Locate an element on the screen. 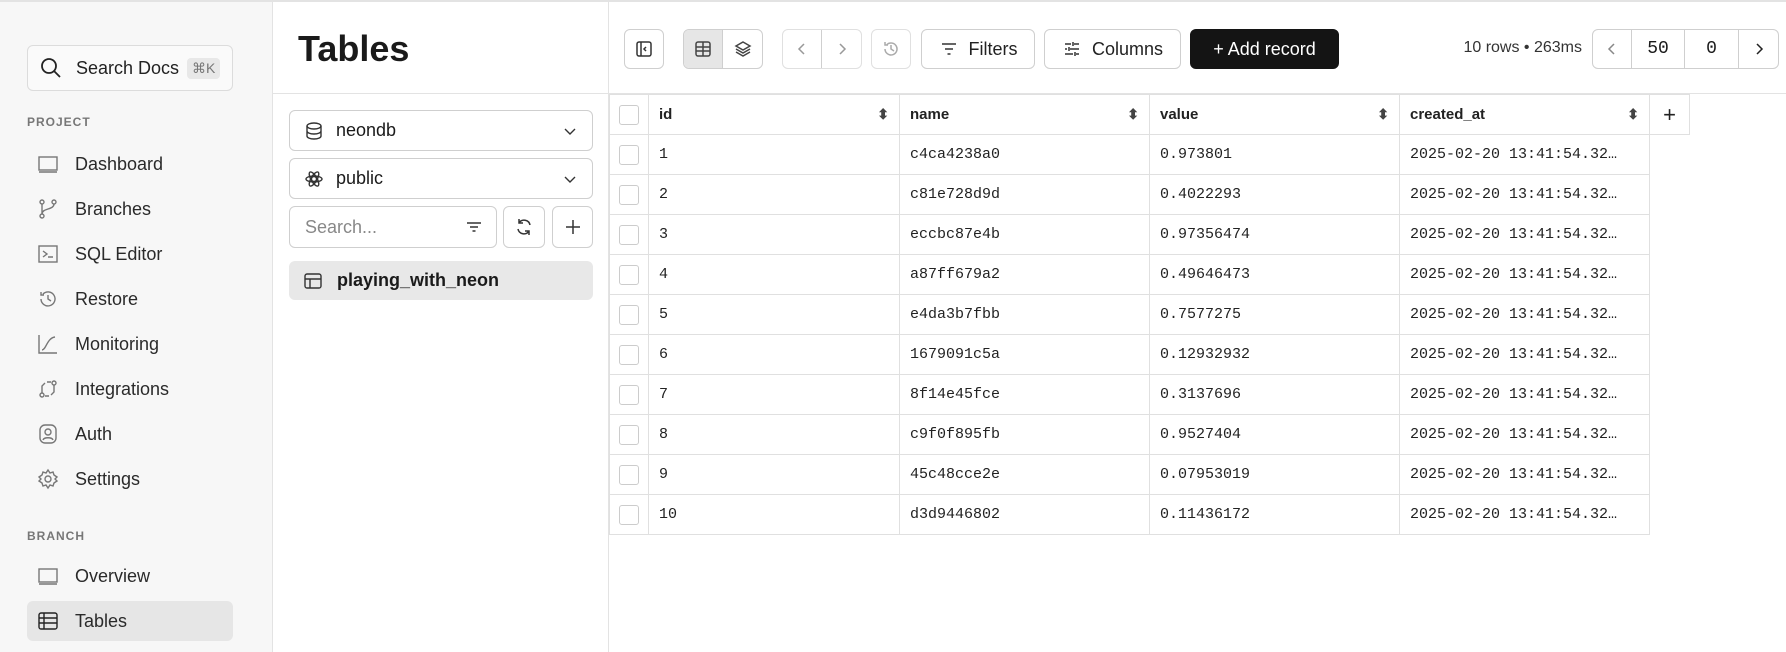  refresh-icon is located at coordinates (524, 227).